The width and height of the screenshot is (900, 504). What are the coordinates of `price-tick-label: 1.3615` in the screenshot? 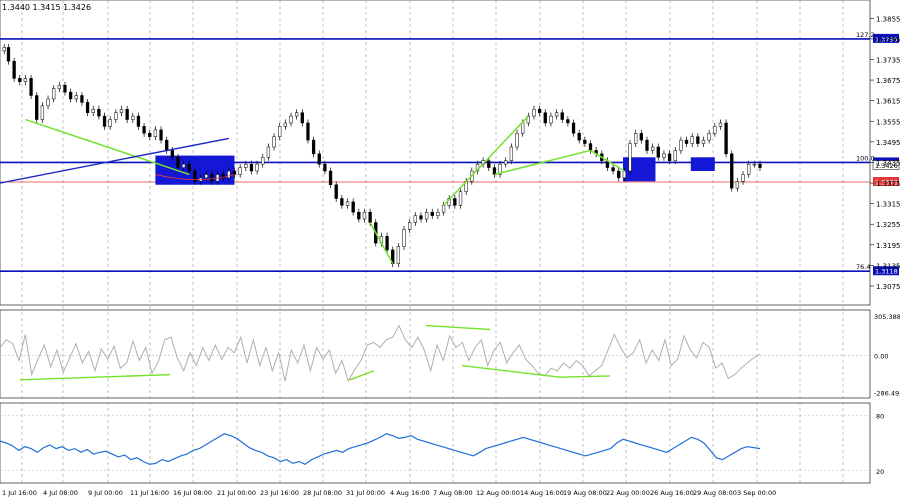 It's located at (888, 102).